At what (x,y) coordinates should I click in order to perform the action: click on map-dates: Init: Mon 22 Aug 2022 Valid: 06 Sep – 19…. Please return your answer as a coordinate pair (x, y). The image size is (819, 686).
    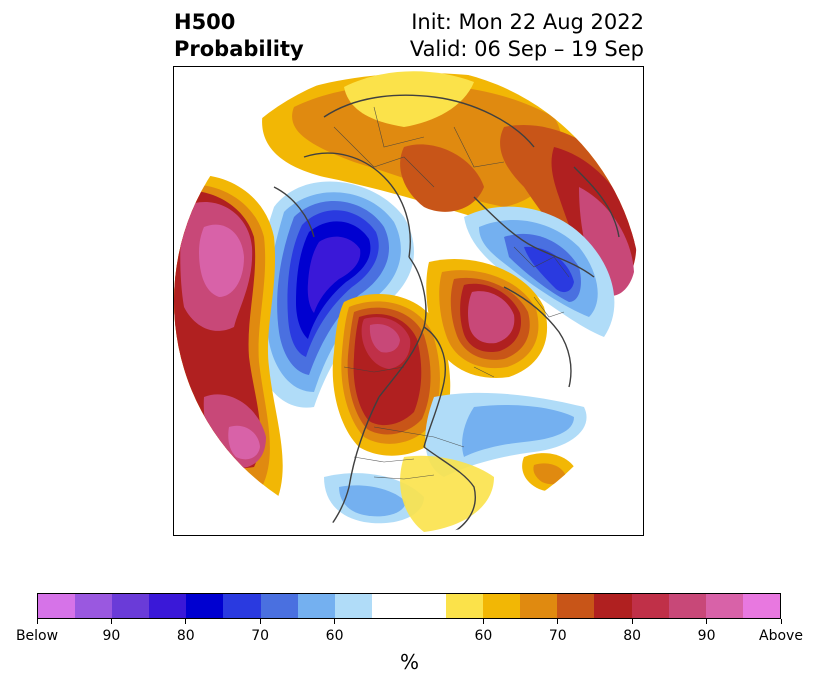
    Looking at the image, I should click on (527, 36).